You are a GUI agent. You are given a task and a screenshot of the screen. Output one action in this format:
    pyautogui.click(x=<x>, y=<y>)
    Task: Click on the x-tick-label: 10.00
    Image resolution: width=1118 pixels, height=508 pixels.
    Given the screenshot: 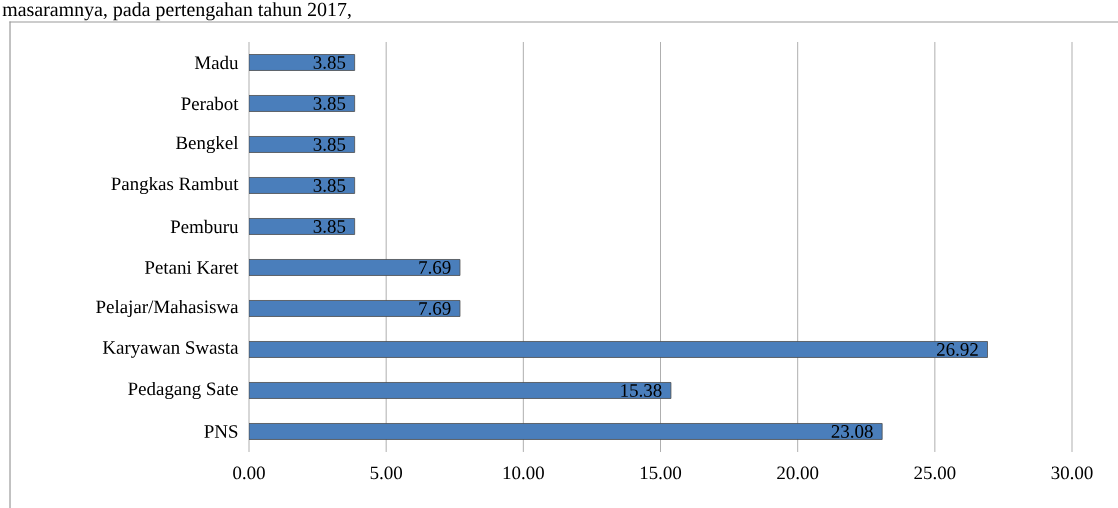 What is the action you would take?
    pyautogui.click(x=523, y=473)
    